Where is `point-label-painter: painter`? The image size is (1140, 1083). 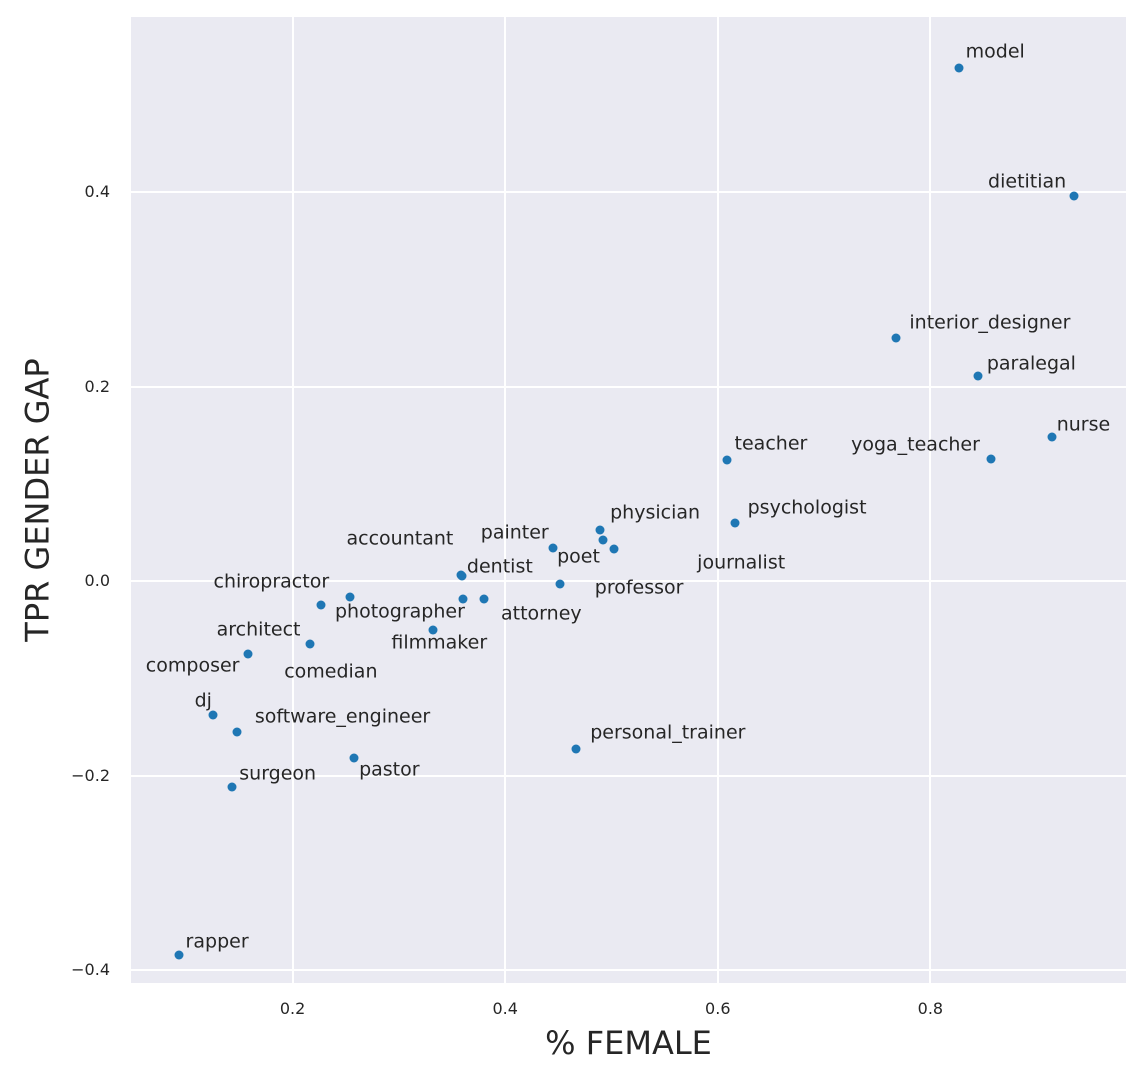 point-label-painter: painter is located at coordinates (514, 532).